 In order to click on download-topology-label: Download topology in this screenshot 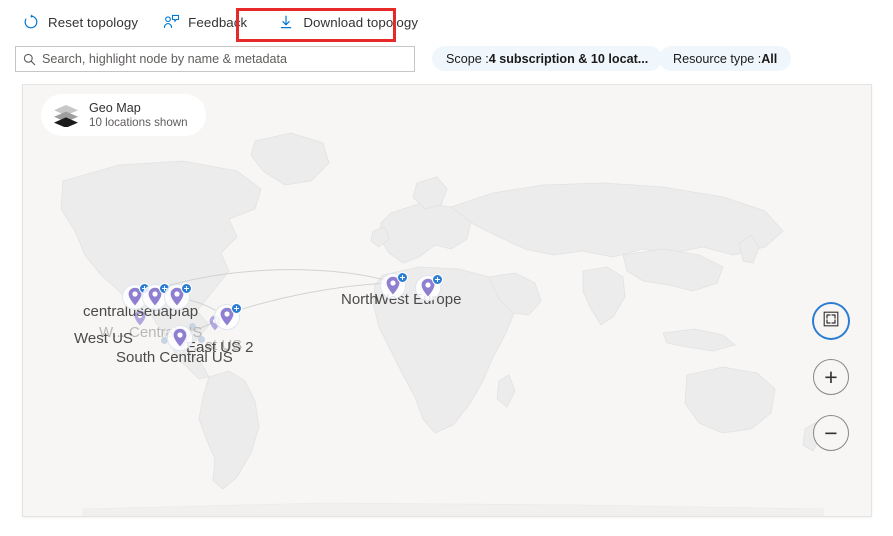, I will do `click(361, 22)`.